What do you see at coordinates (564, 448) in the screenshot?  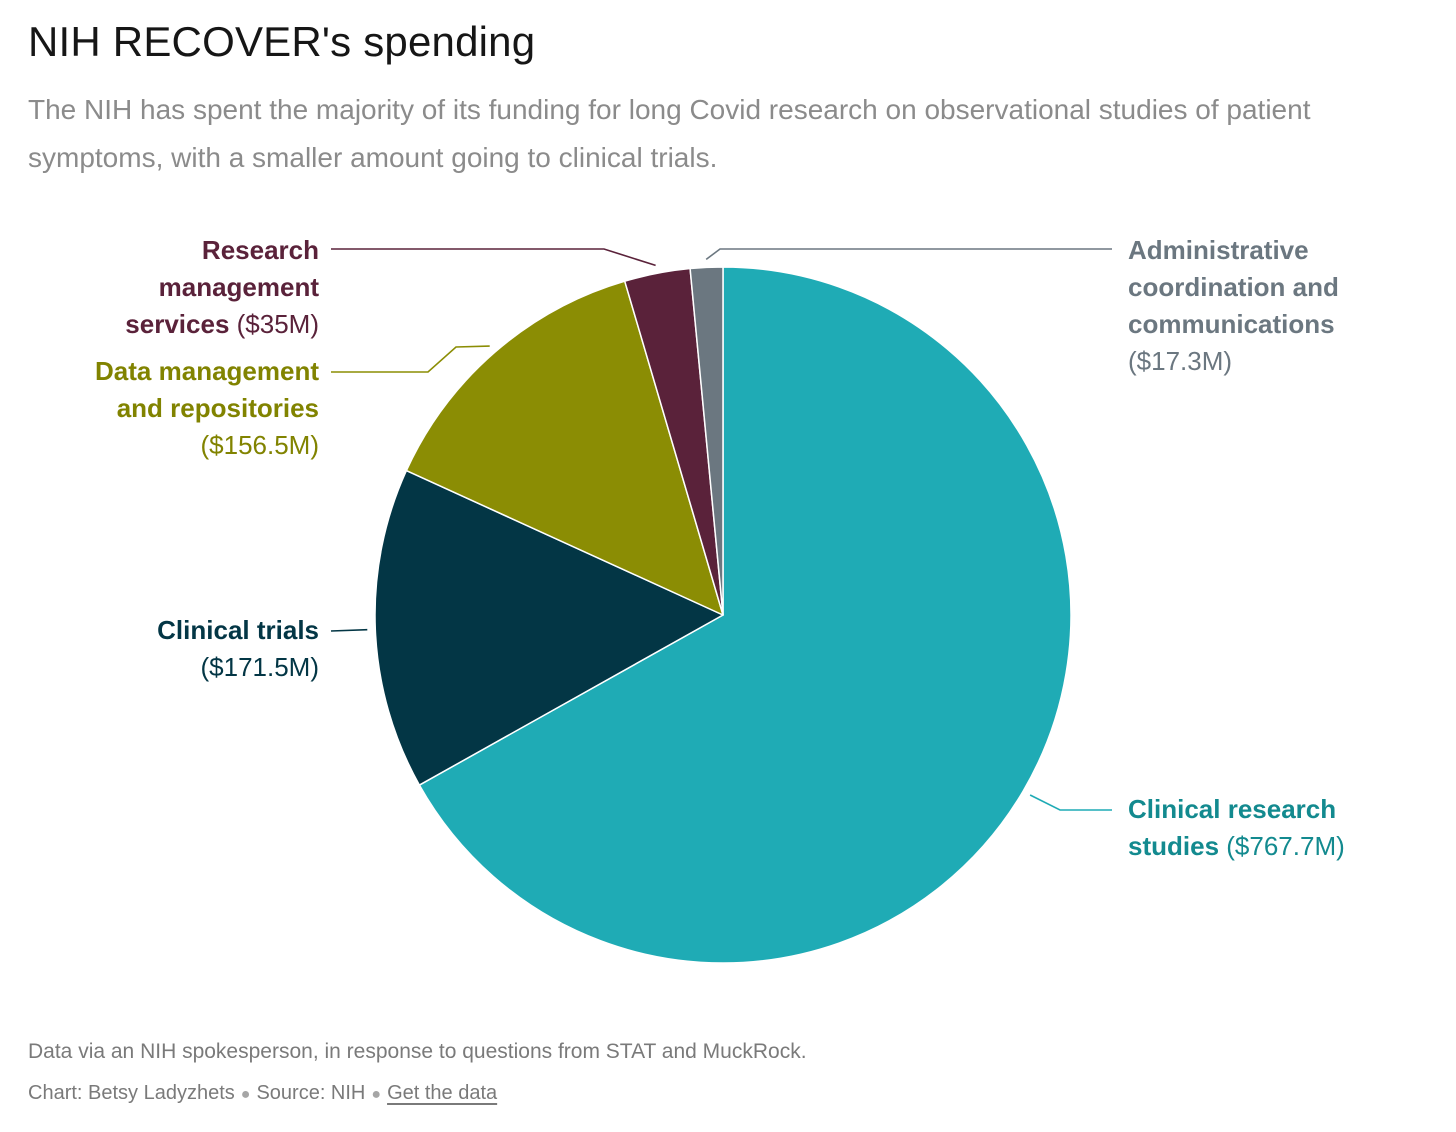 I see `pie-slice-data-management-and-repositories` at bounding box center [564, 448].